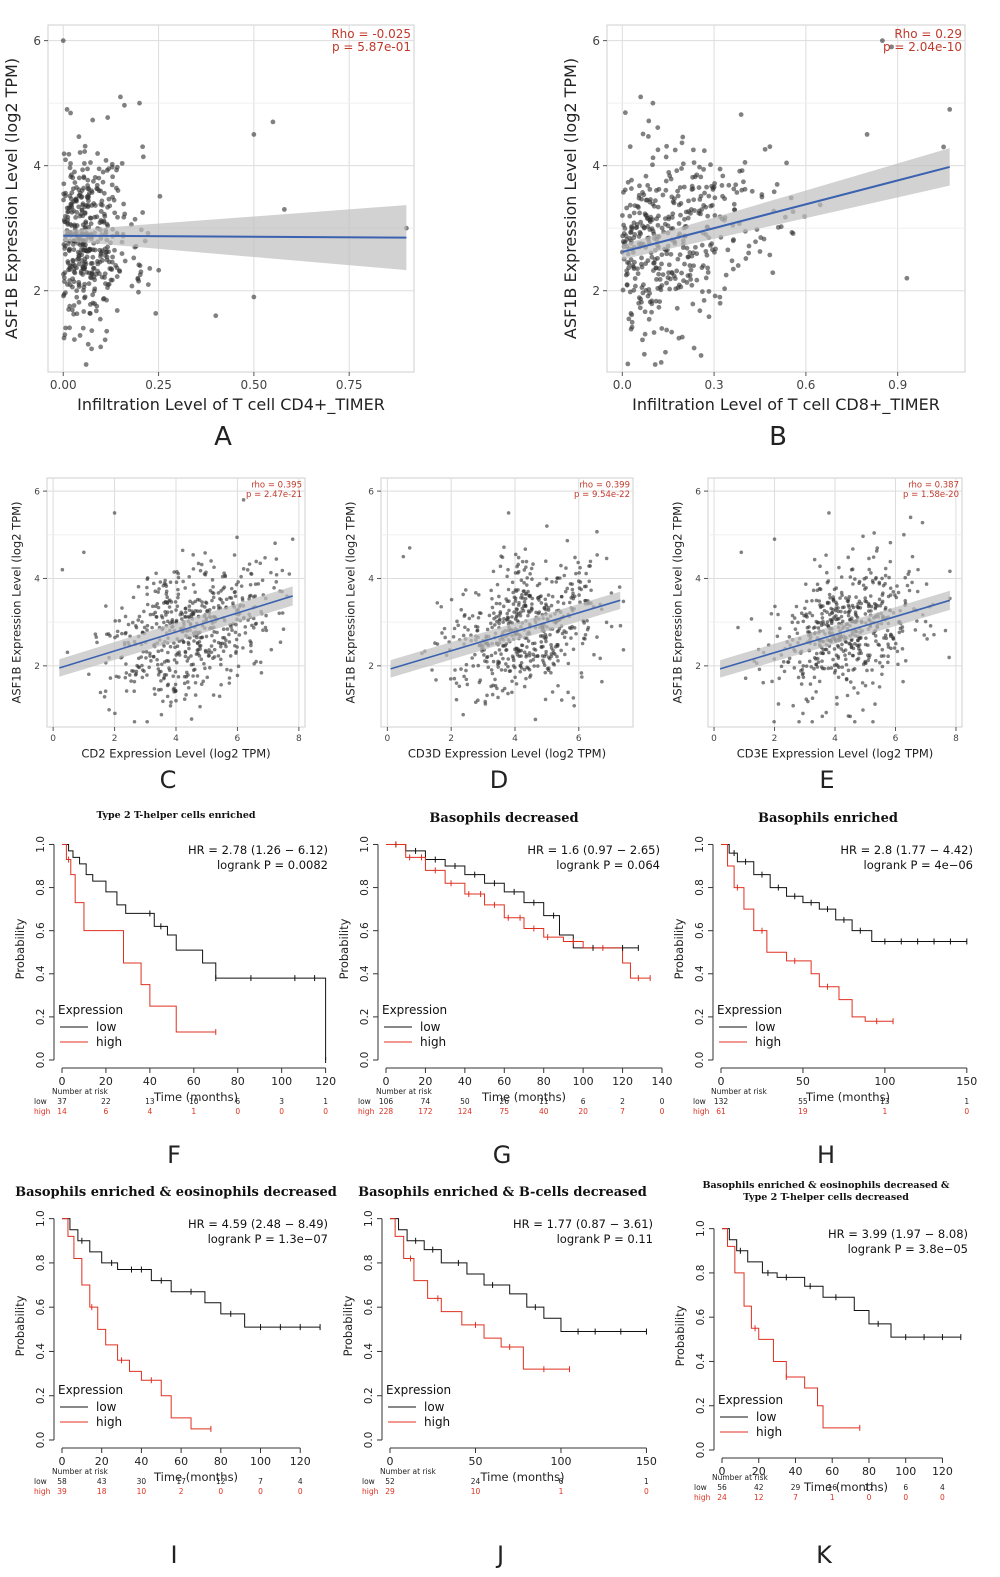 The height and width of the screenshot is (1577, 1000). I want to click on x-axis-label: Time (months), so click(195, 1477).